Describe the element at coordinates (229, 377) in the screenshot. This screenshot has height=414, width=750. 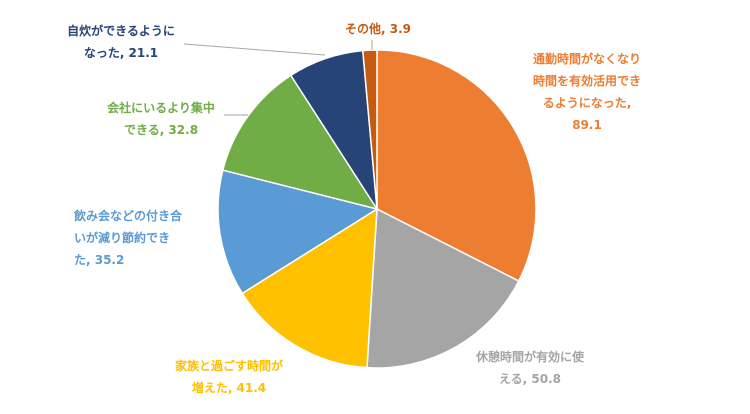
I see `label-family: 家族と過ごす時間が 増えた, 41.4` at that location.